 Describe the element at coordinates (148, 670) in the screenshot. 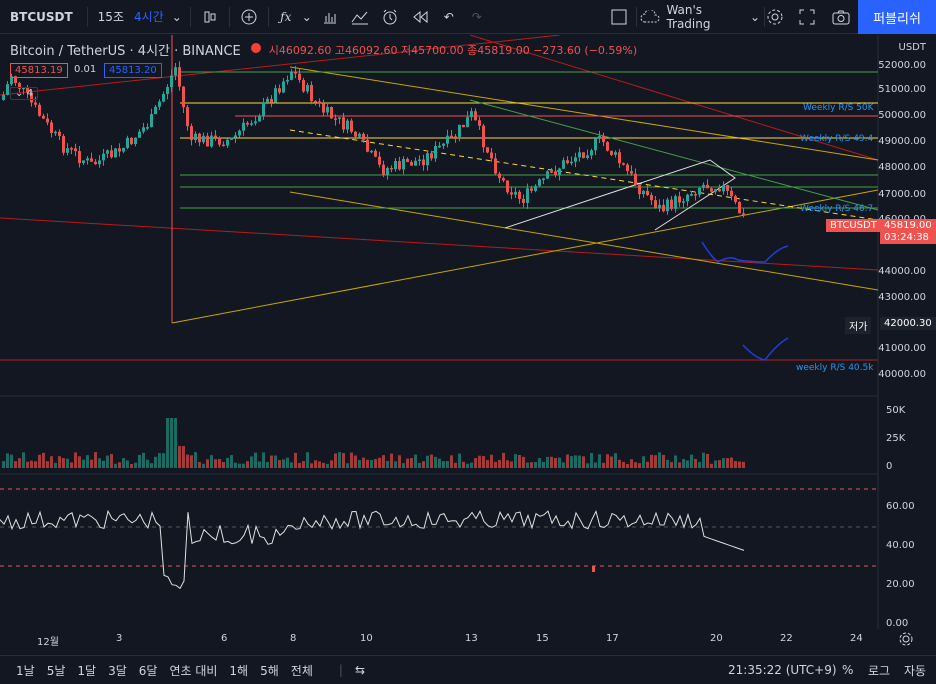

I see `range-button: 6달` at that location.